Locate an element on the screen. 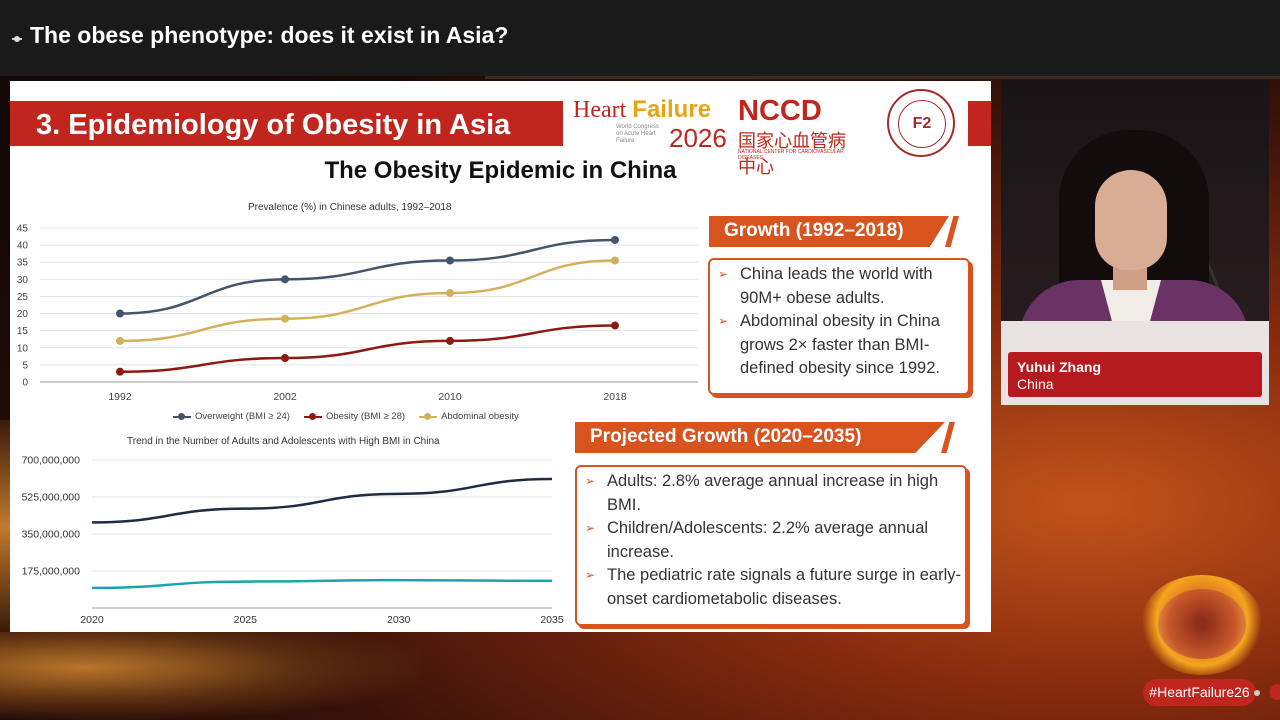 The image size is (1280, 720). x-tick-label: 1992 is located at coordinates (120, 397).